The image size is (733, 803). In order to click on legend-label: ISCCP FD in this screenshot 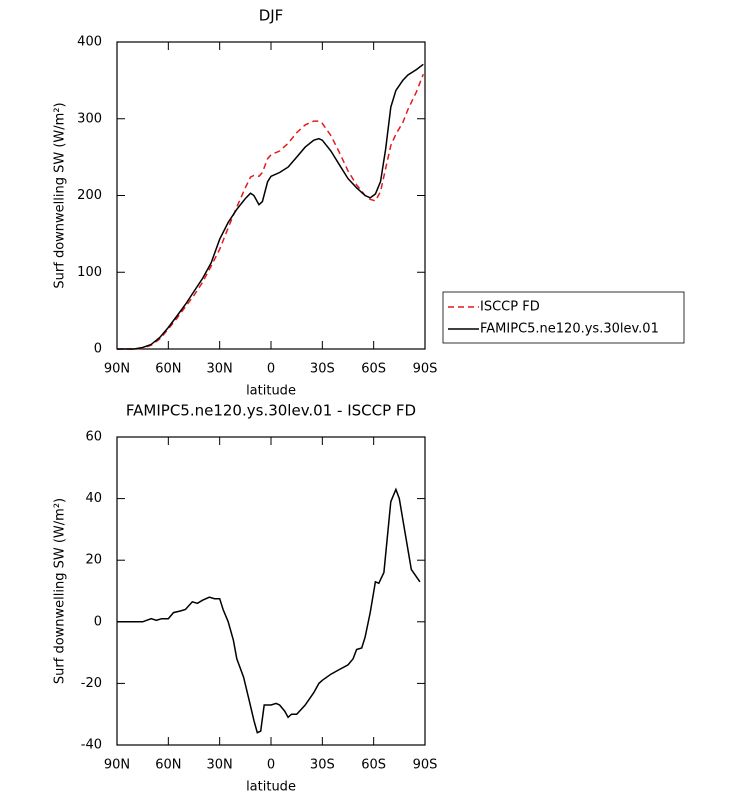, I will do `click(510, 307)`.